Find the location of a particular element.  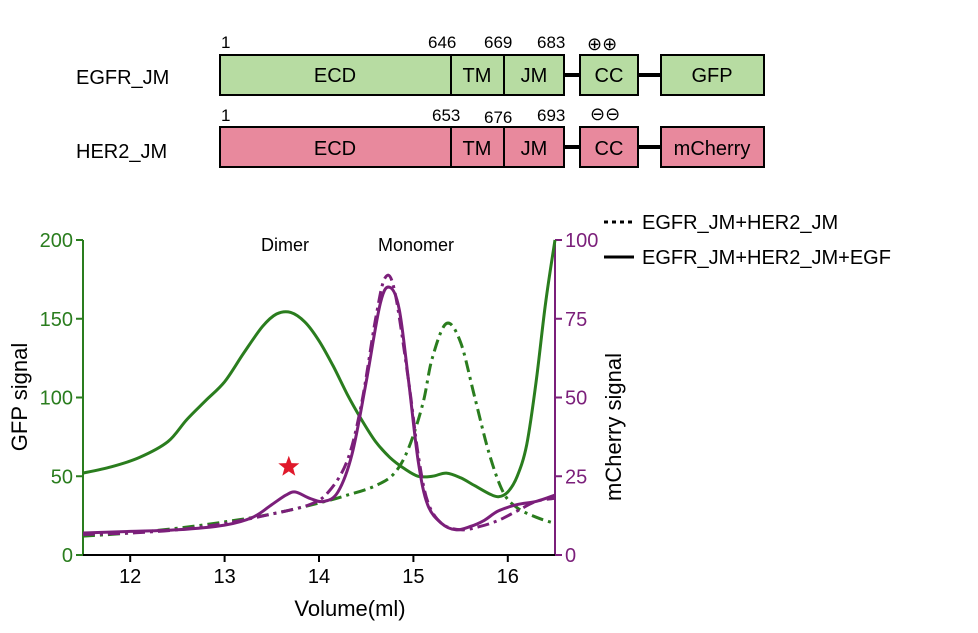

star-icon is located at coordinates (289, 465).